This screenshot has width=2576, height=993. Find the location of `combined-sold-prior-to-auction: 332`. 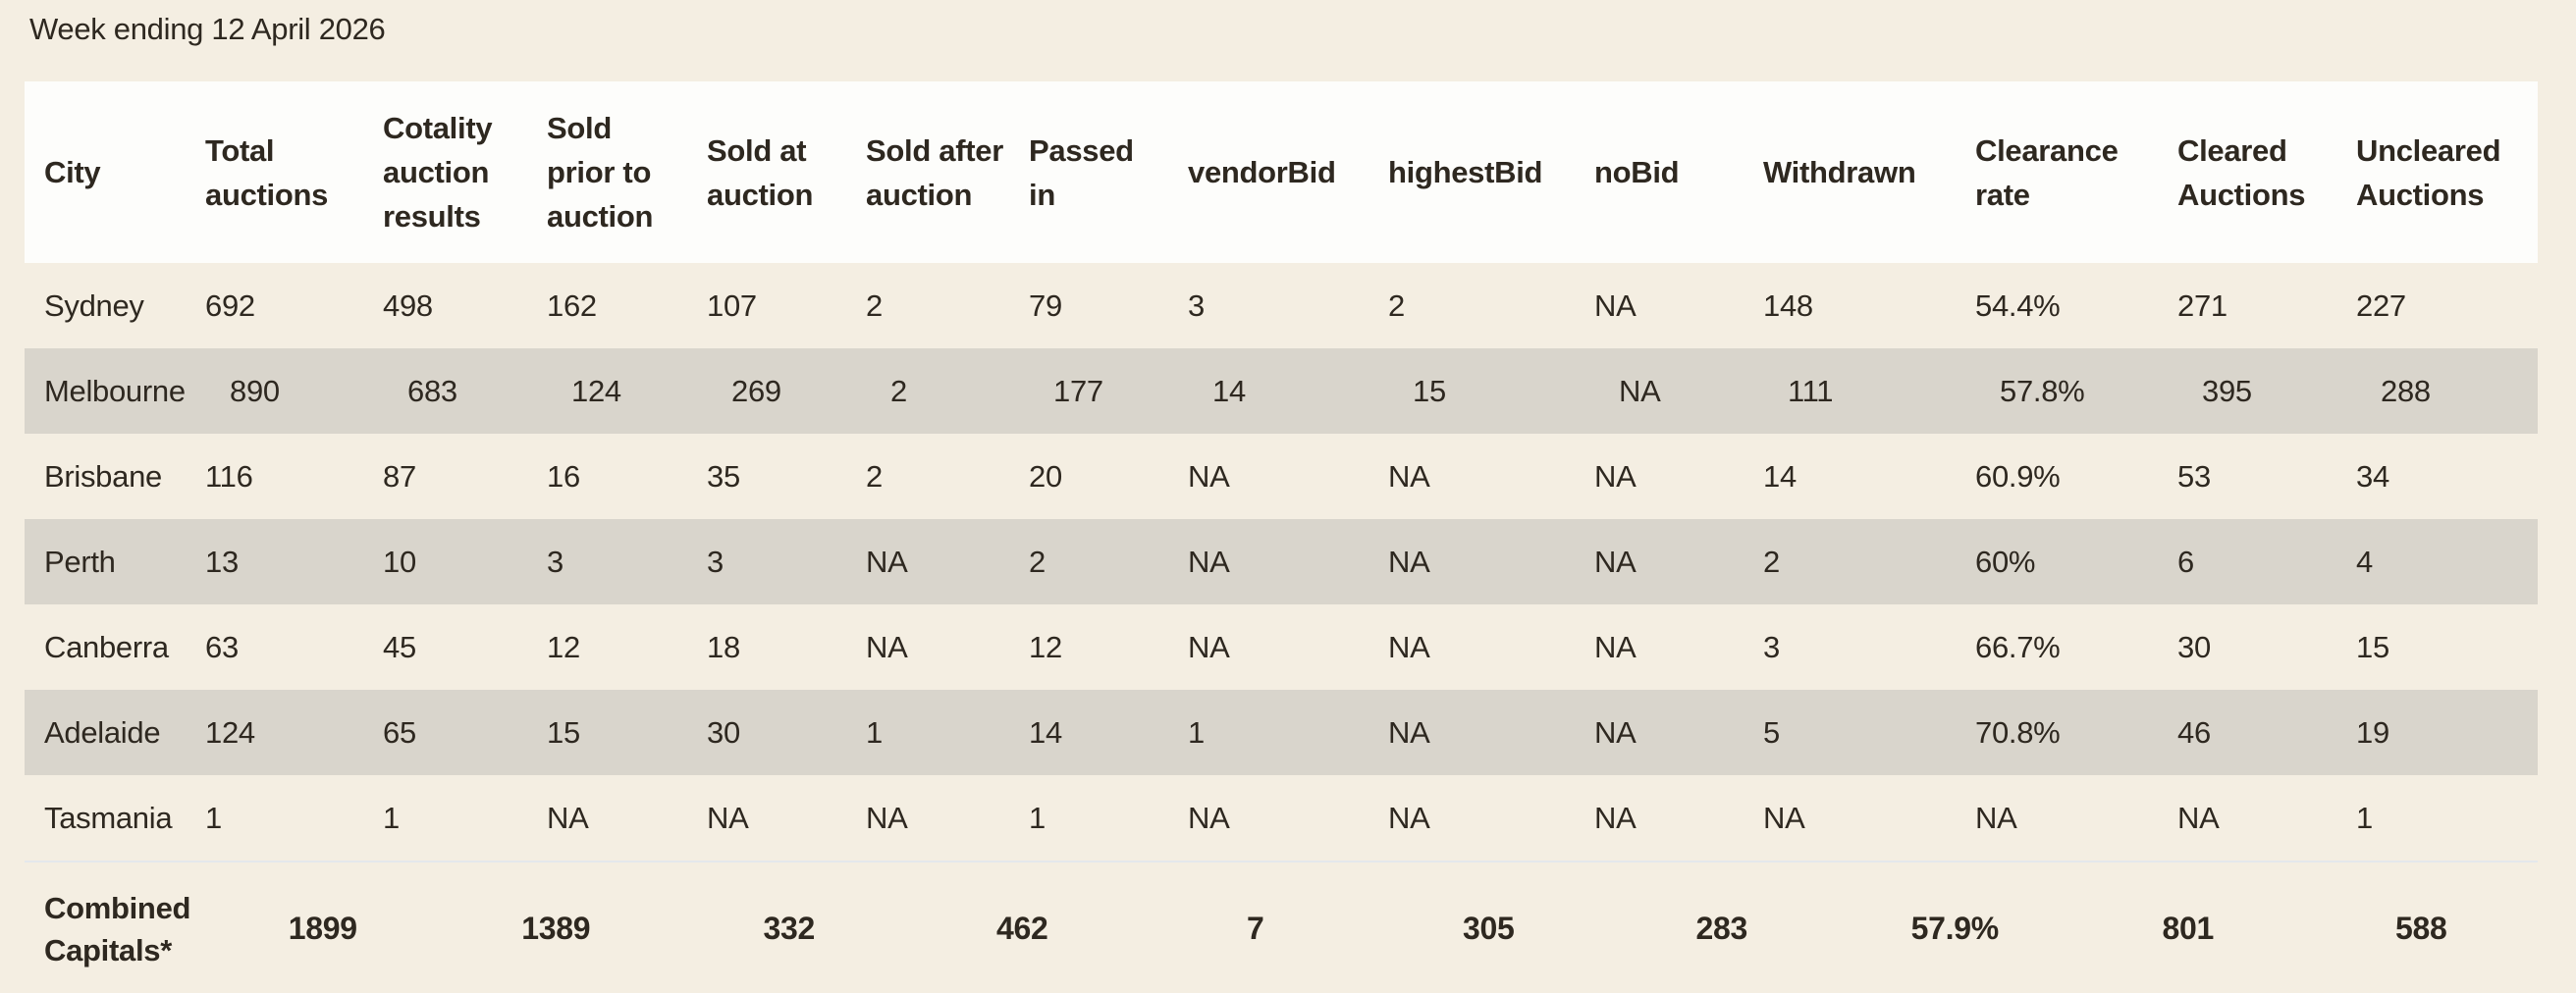

combined-sold-prior-to-auction: 332 is located at coordinates (789, 929).